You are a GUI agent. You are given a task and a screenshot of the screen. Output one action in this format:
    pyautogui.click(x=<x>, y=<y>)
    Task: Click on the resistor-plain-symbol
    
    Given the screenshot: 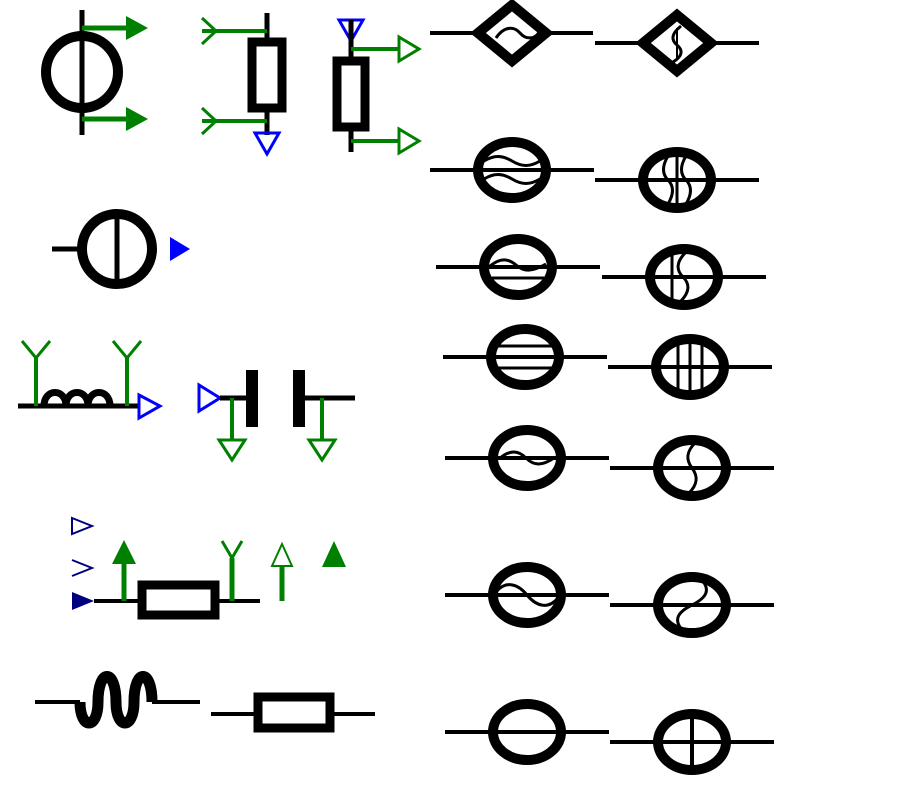 What is the action you would take?
    pyautogui.click(x=293, y=712)
    